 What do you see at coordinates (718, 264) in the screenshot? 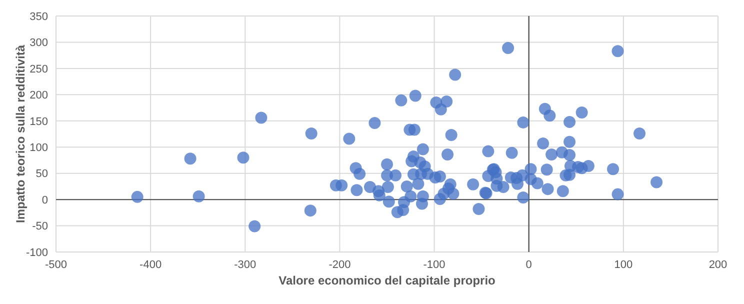
I see `x-tick-label: 200` at bounding box center [718, 264].